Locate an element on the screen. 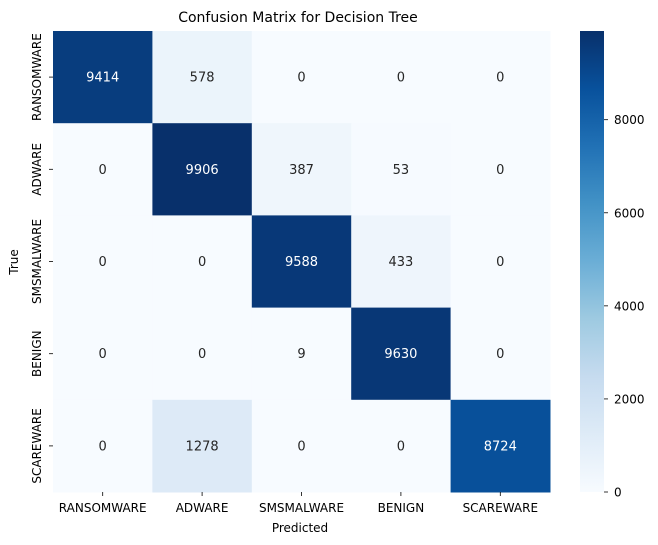  cell-value-label: 8724 is located at coordinates (500, 446).